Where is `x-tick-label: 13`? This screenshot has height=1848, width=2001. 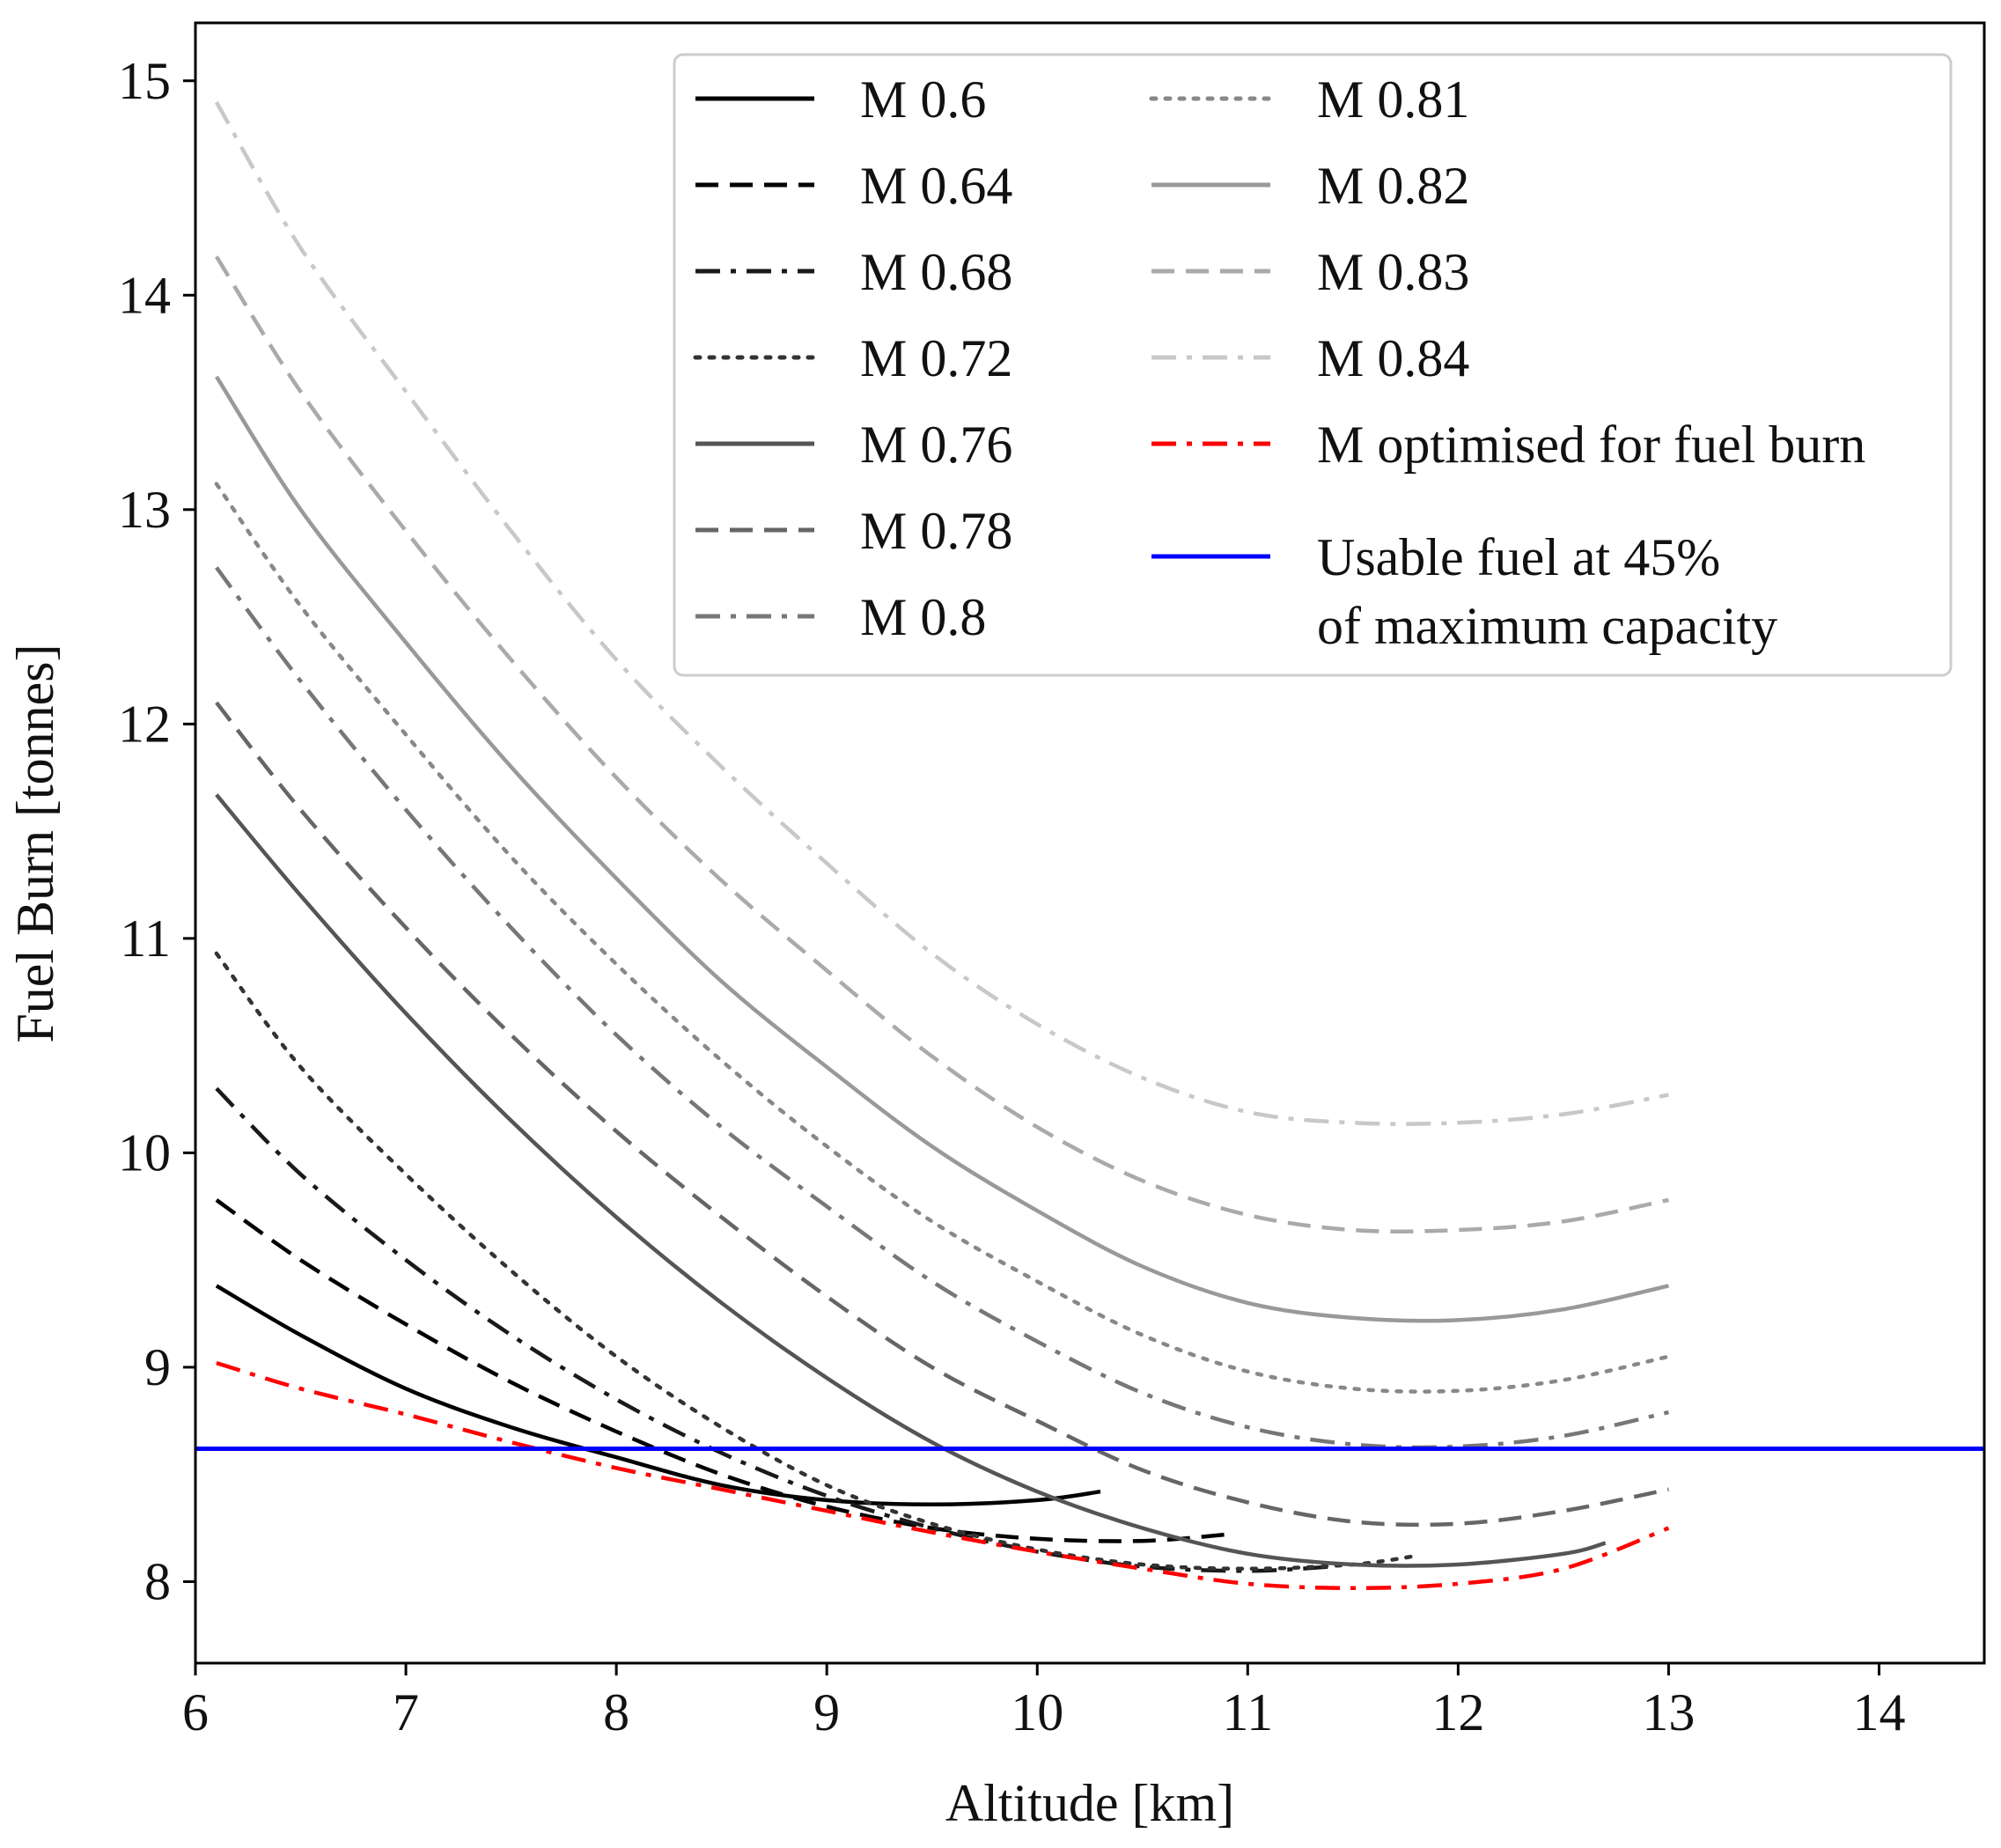 x-tick-label: 13 is located at coordinates (1668, 1712).